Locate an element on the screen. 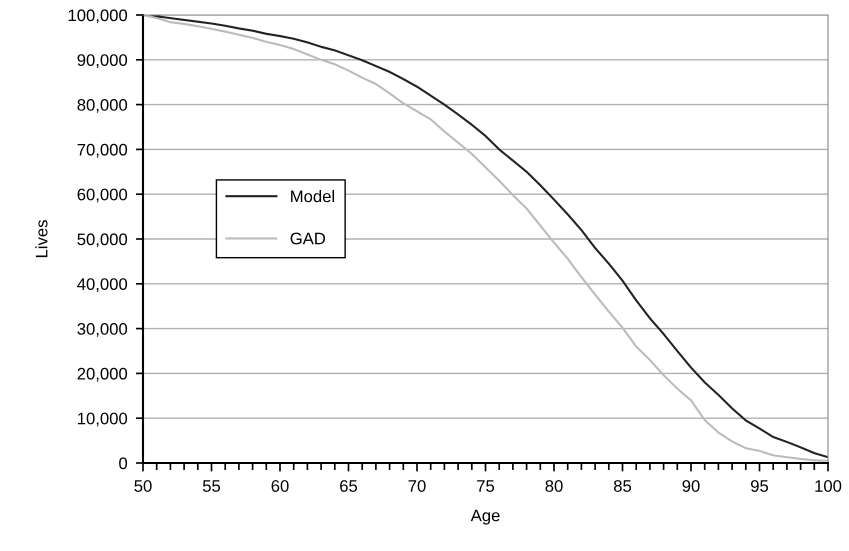 The image size is (849, 551). y-tick-label: 20,000 is located at coordinates (103, 375).